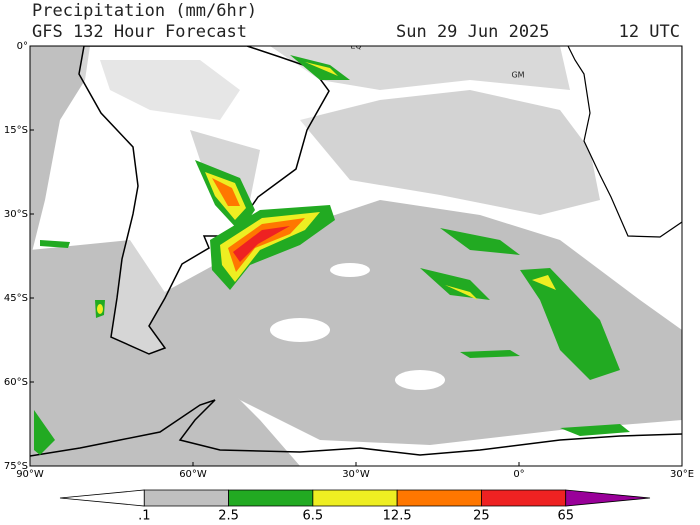 The image size is (700, 525). What do you see at coordinates (139, 32) in the screenshot?
I see `subtitle: GFS 132 Hour Forecast` at bounding box center [139, 32].